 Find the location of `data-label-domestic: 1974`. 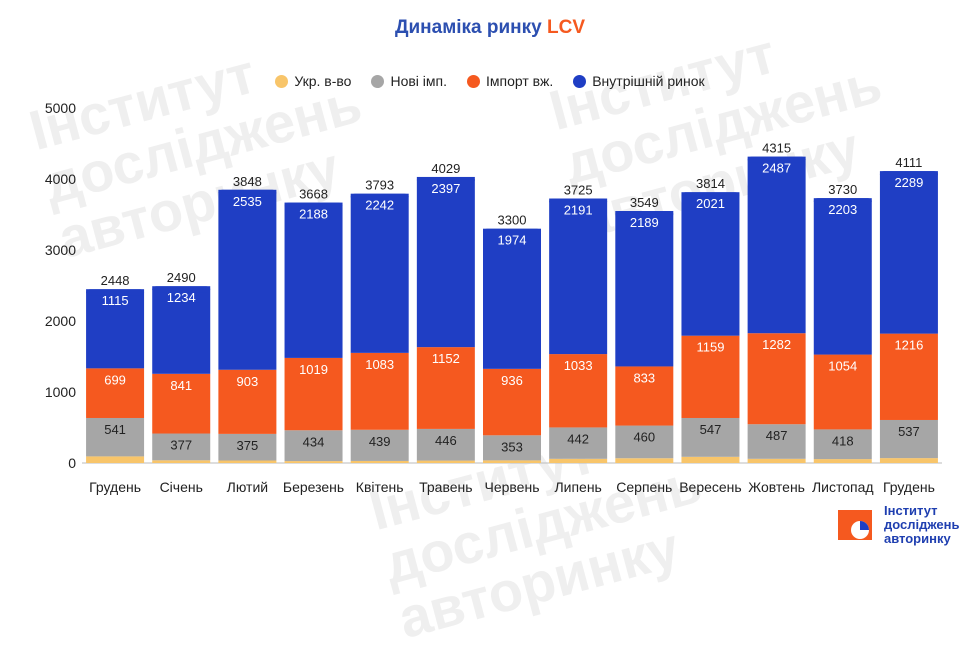

data-label-domestic: 1974 is located at coordinates (512, 240).